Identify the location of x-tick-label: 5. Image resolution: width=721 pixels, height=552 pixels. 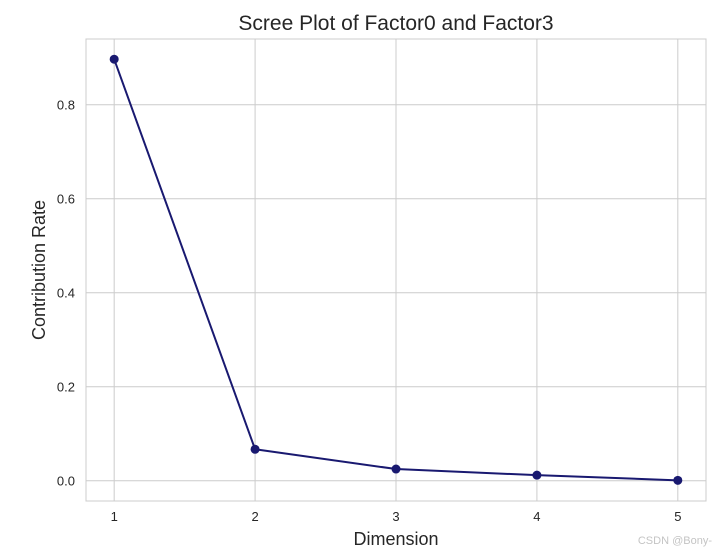
(677, 516).